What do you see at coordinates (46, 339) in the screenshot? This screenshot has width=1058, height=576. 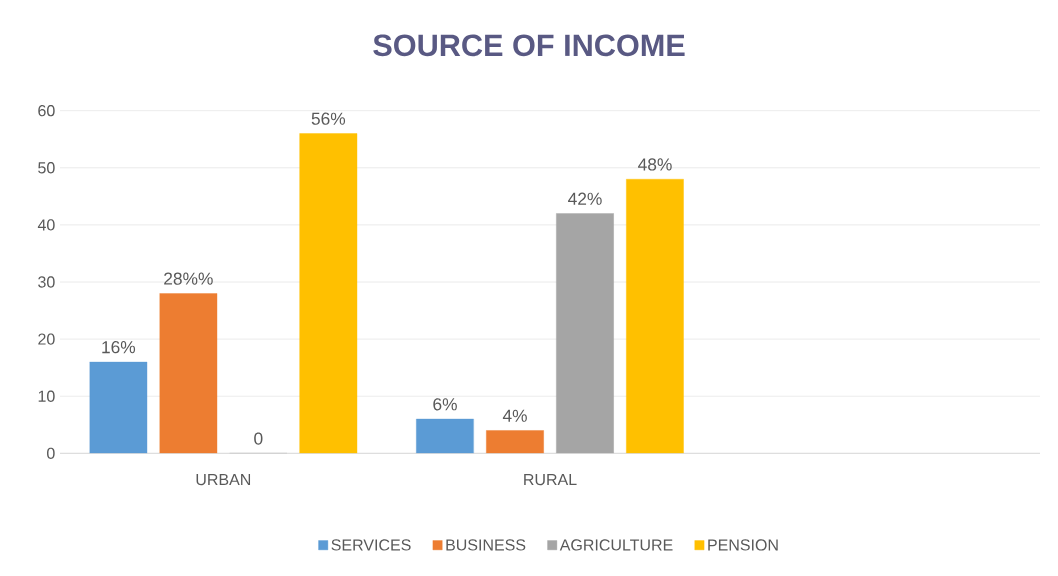 I see `y-tick-label: 20` at bounding box center [46, 339].